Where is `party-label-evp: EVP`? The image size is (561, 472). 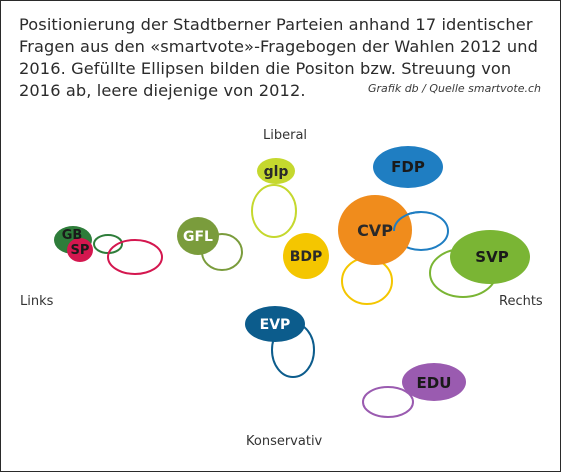 party-label-evp: EVP is located at coordinates (275, 325).